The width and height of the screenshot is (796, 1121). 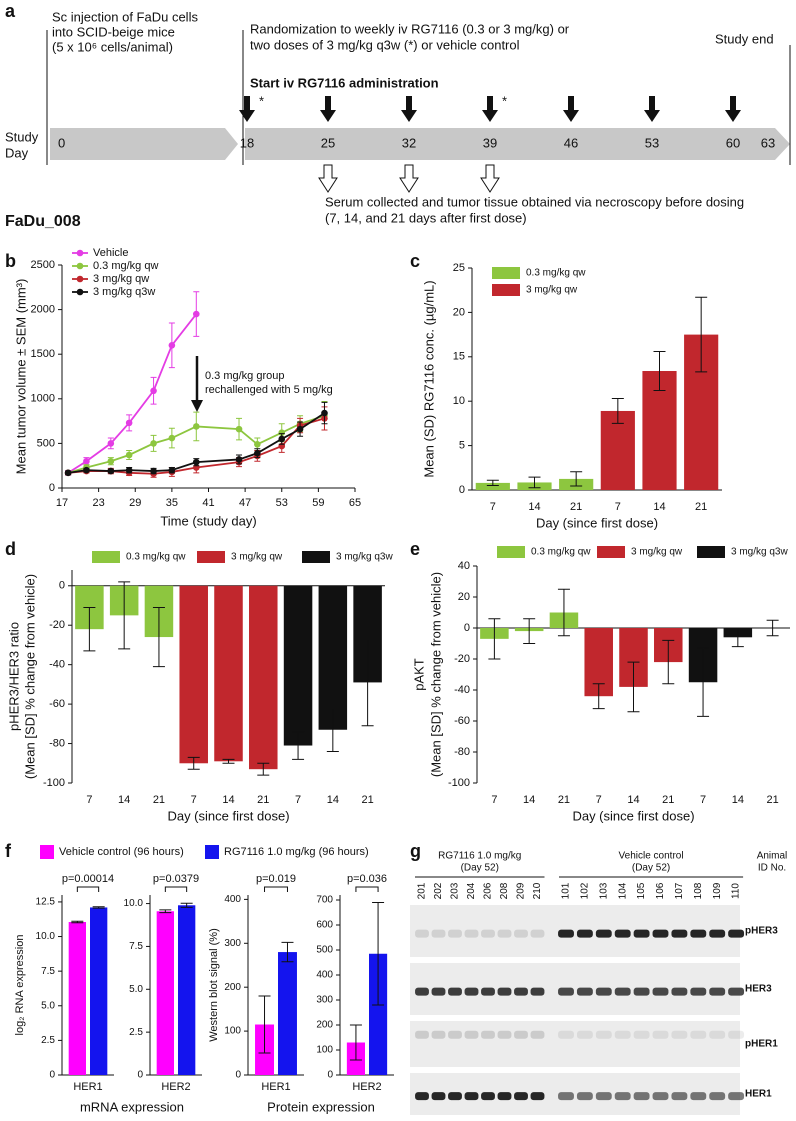 I want to click on x-tick-label: 59, so click(x=318, y=503).